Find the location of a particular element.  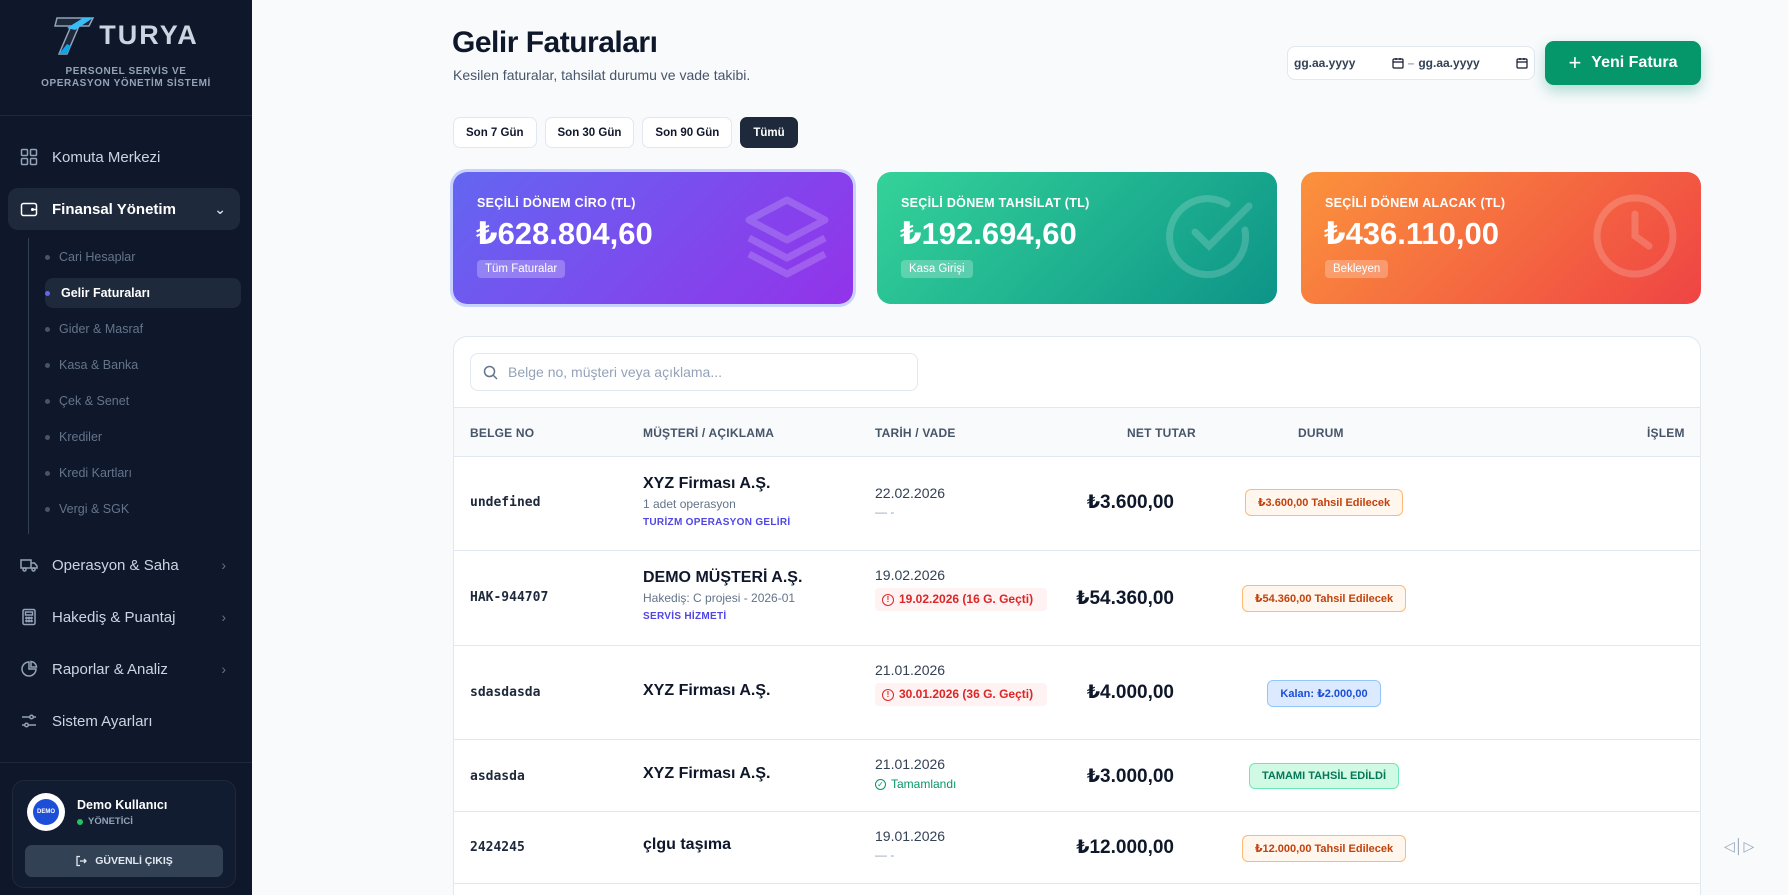

logout-button: GÜVENLİ ÇIKIŞ is located at coordinates (124, 861).